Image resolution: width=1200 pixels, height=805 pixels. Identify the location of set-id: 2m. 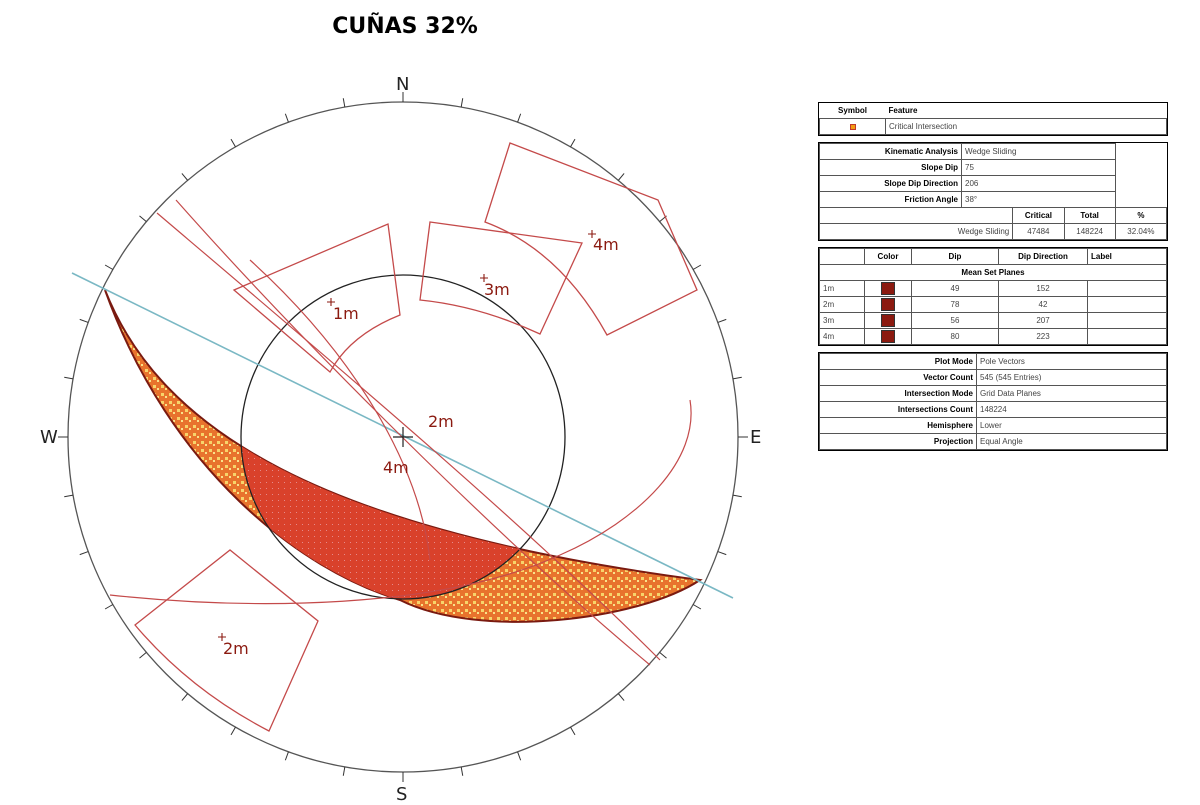
(842, 305).